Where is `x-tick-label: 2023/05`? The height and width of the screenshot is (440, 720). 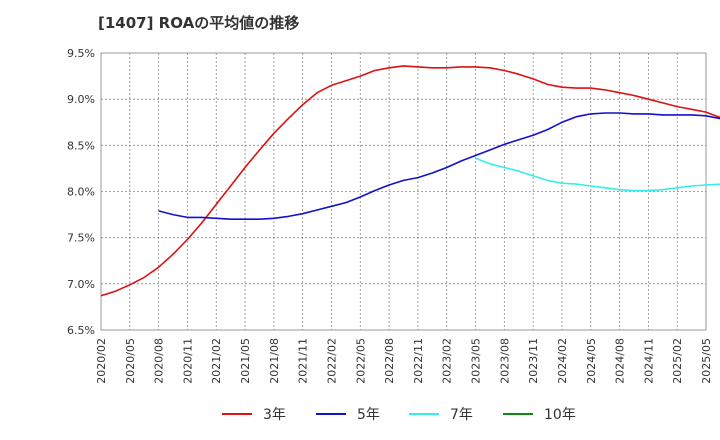
x-tick-label: 2023/05 is located at coordinates (476, 361).